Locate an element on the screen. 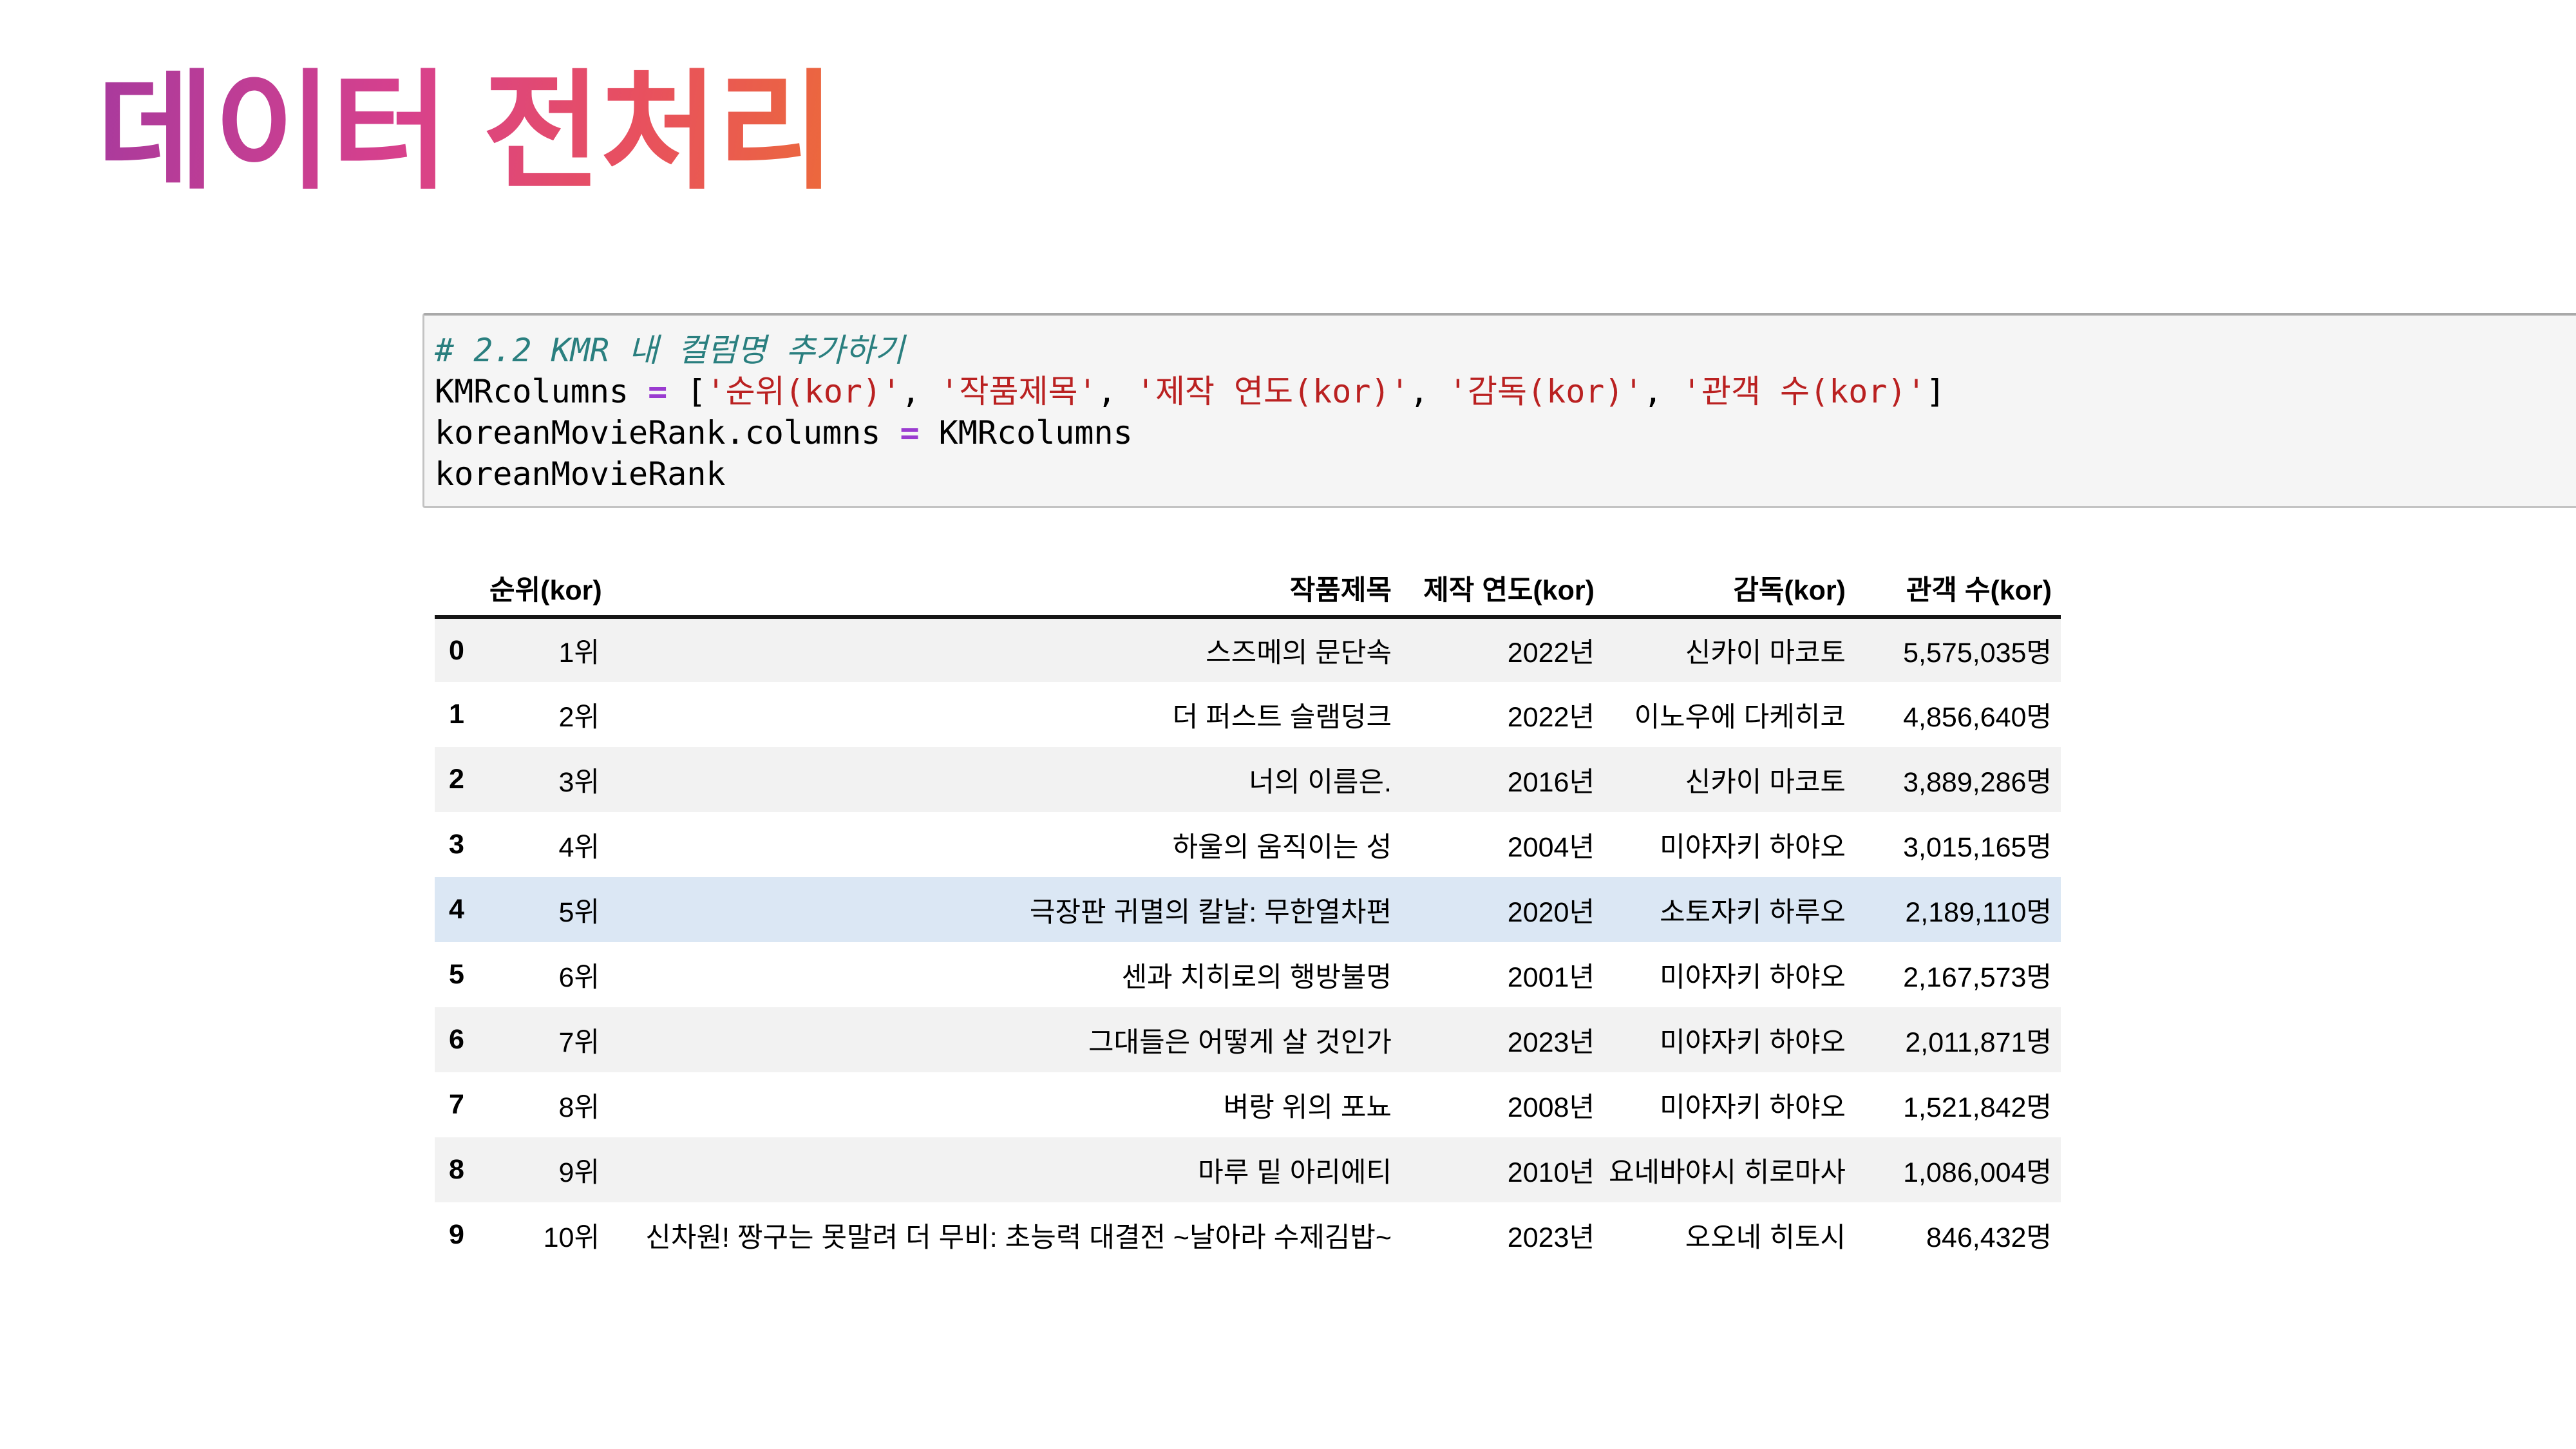 The width and height of the screenshot is (2576, 1449). cell-title: 스즈메의 문단속 is located at coordinates (1299, 653).